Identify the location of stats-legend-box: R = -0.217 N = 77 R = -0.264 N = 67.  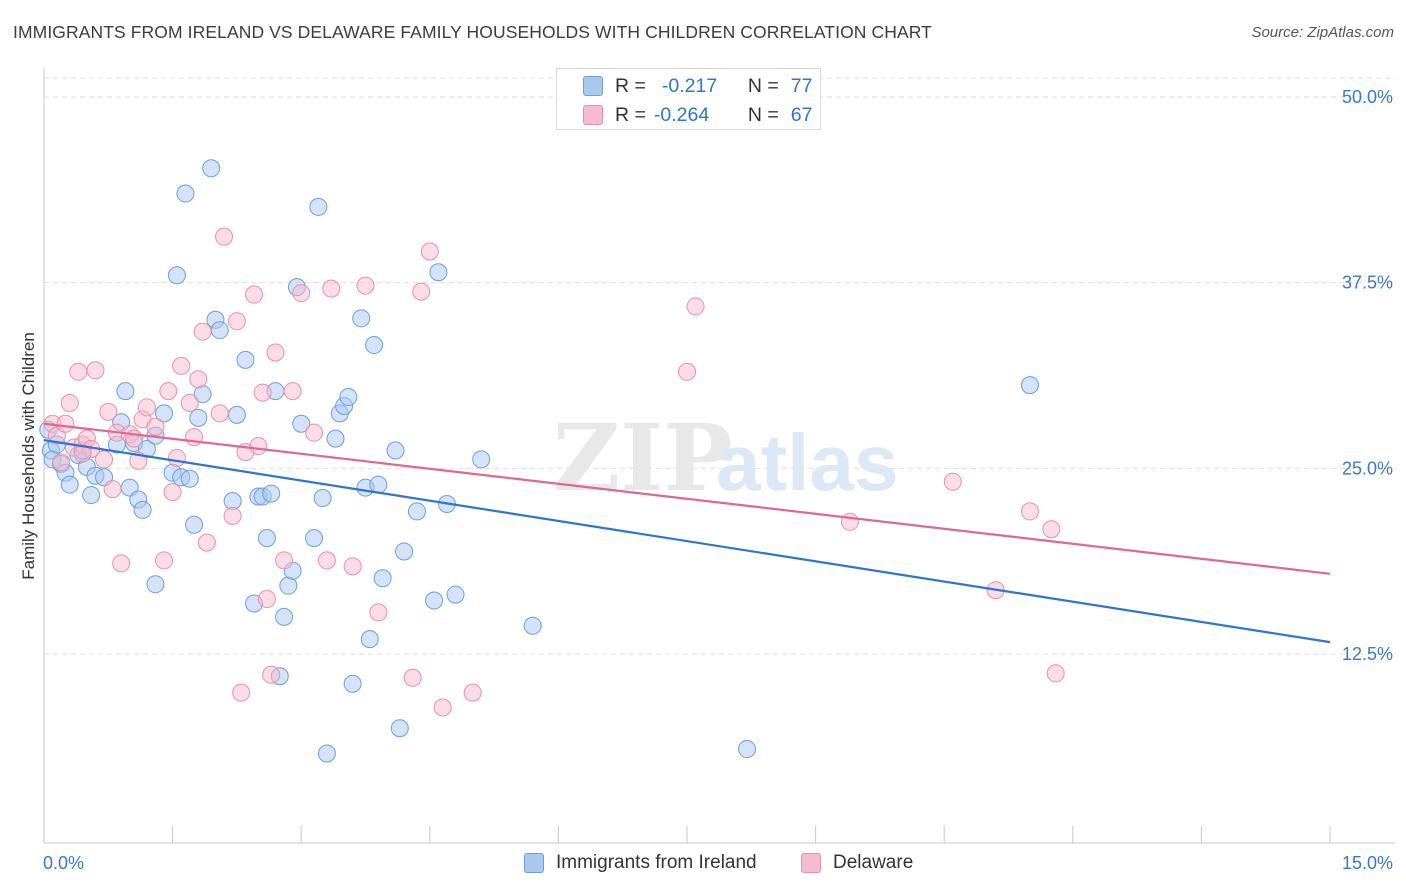
(688, 99).